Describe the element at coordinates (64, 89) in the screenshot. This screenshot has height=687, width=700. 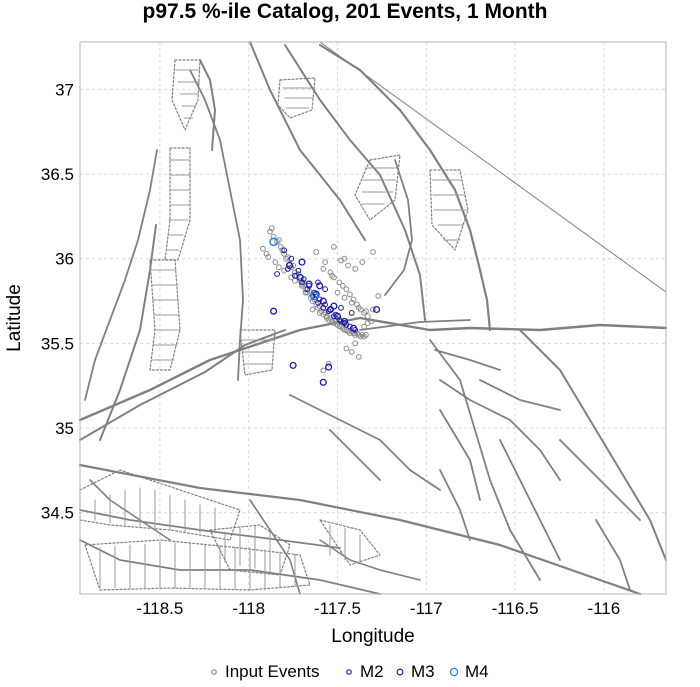
I see `y-tick-label: 37` at that location.